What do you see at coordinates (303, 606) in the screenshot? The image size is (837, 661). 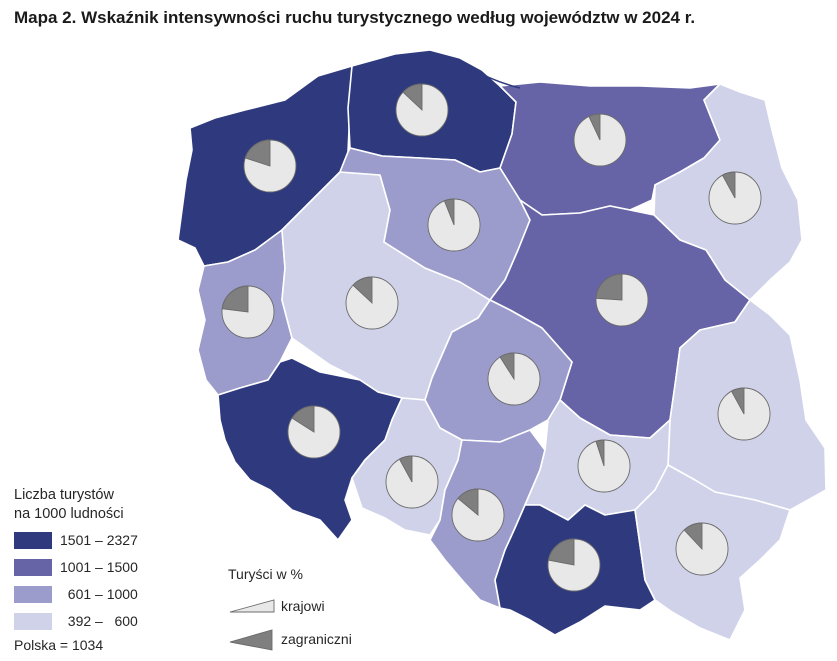 I see `pie-legend-domestic-label: krajowi` at bounding box center [303, 606].